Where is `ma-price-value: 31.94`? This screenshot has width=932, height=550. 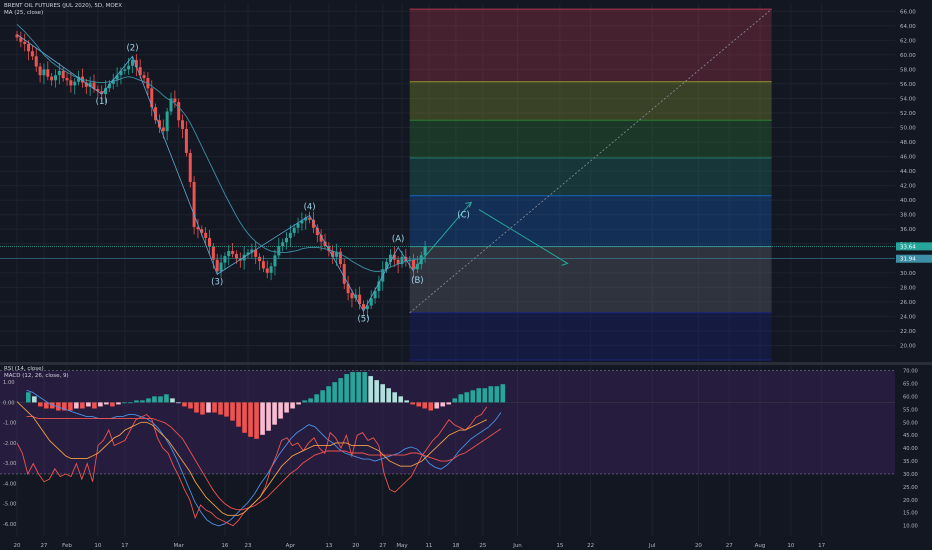
ma-price-value: 31.94 is located at coordinates (908, 260).